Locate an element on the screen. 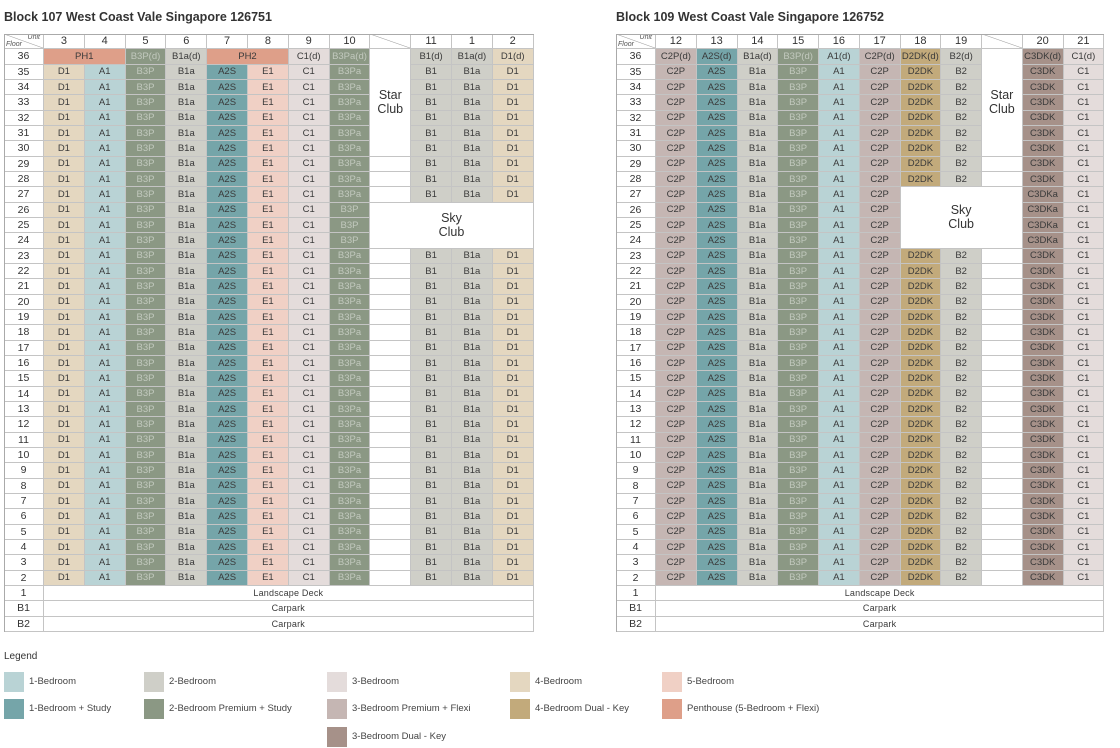  unit-cell: B1(d) is located at coordinates (431, 57).